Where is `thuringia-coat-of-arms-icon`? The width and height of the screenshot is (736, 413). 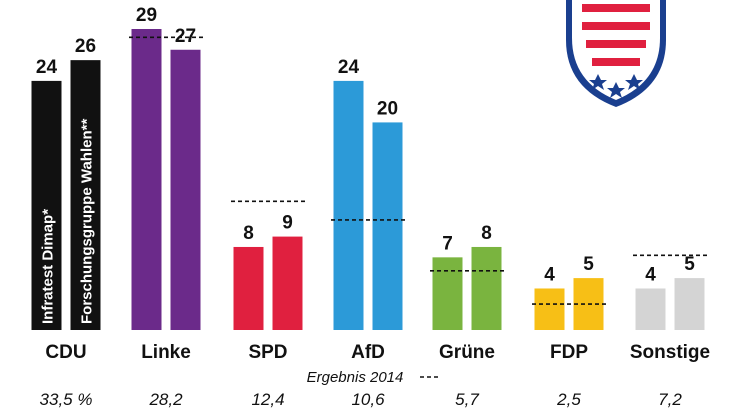 thuringia-coat-of-arms-icon is located at coordinates (616, 53).